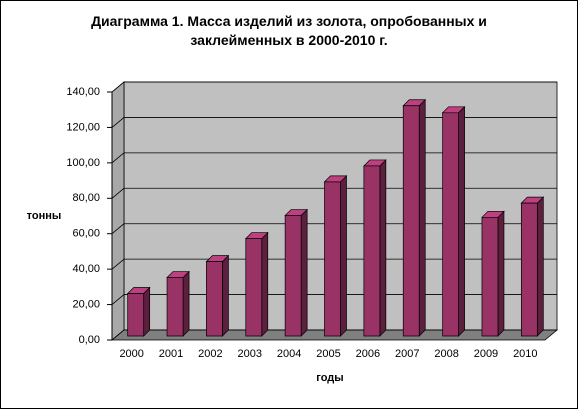  I want to click on x-tick-label: 2008, so click(446, 354).